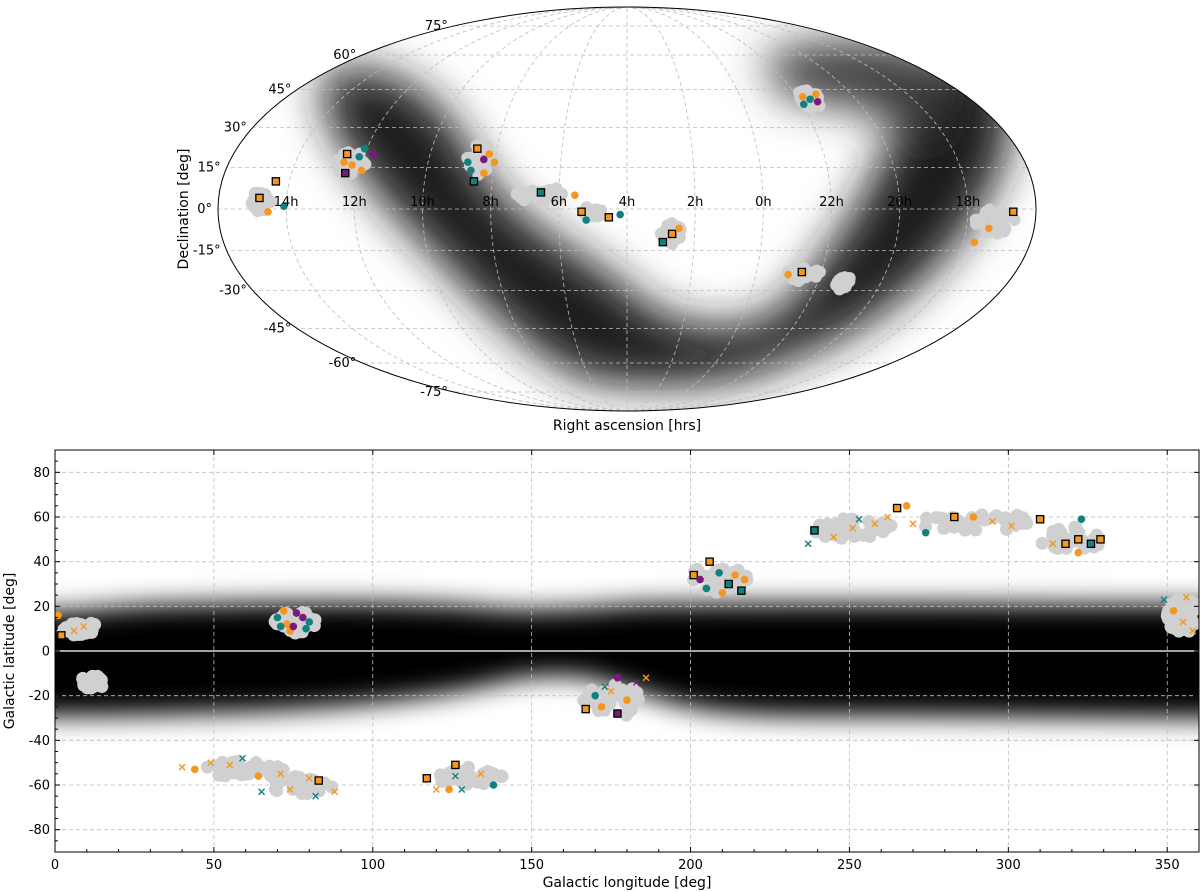 This screenshot has width=1200, height=892. What do you see at coordinates (41, 607) in the screenshot?
I see `y-tick-label: 20` at bounding box center [41, 607].